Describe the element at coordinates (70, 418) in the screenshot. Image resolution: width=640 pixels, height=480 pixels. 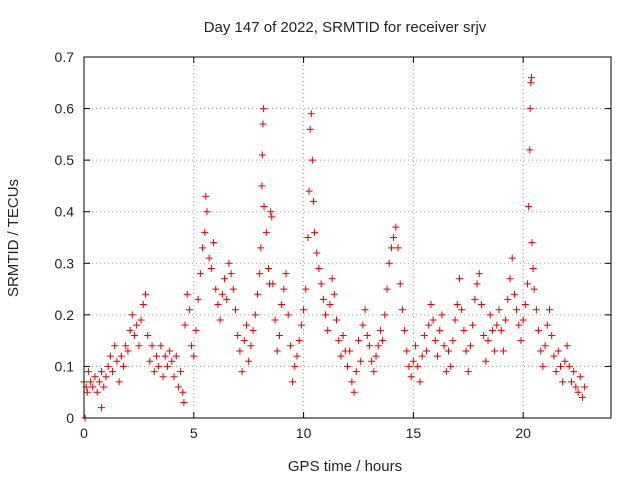
I see `y-tick-label: 0` at that location.